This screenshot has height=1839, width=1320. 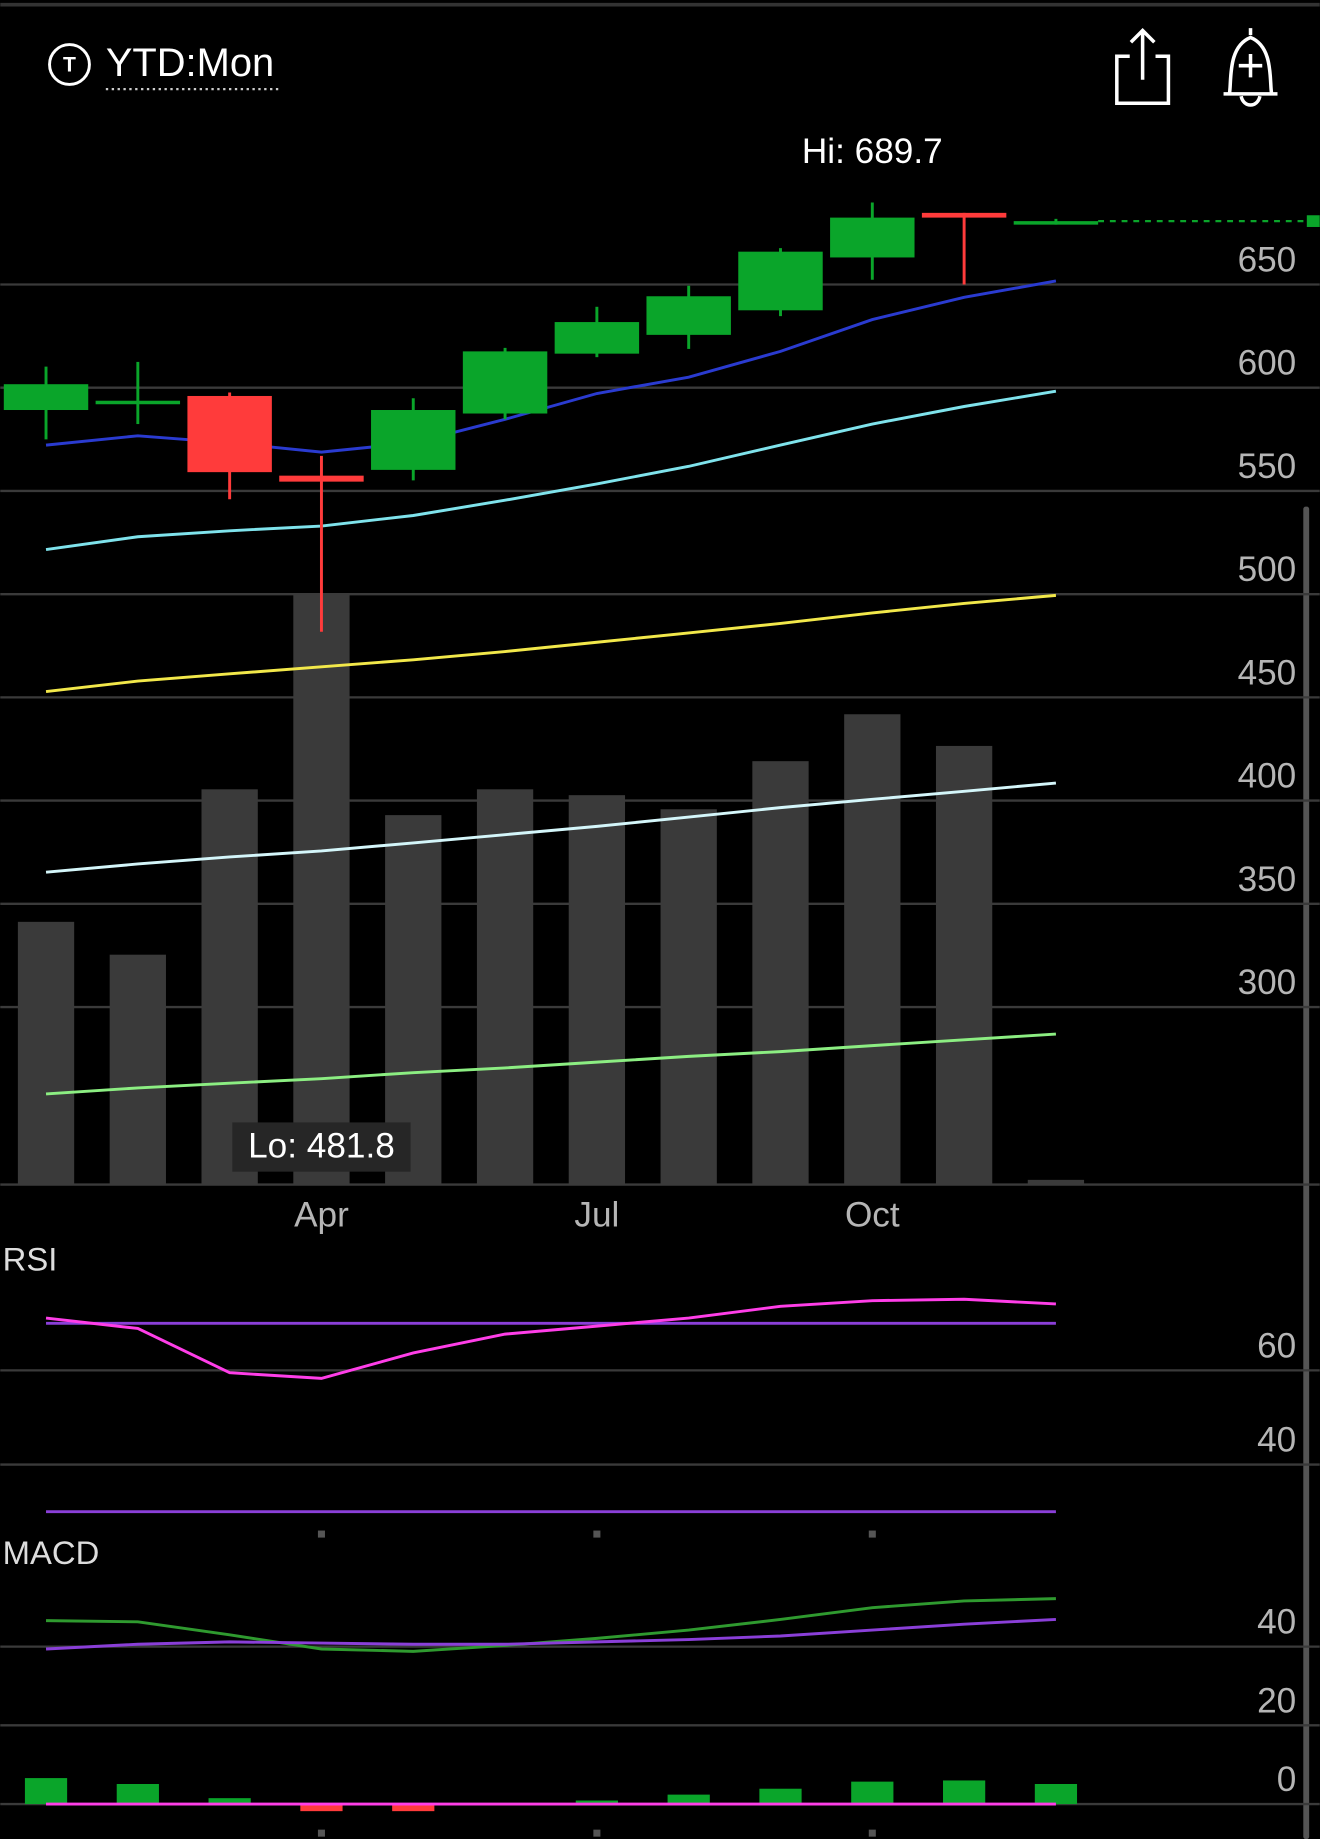 I want to click on y-tick-label: 60, so click(x=1276, y=1345).